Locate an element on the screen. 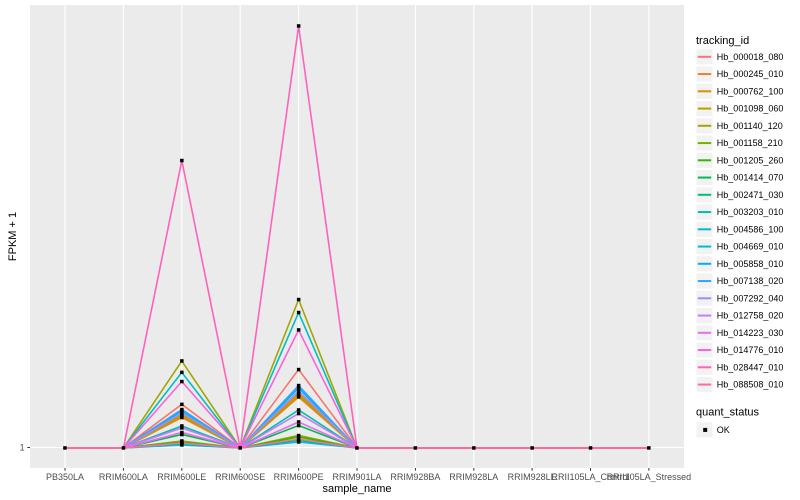 This screenshot has height=500, width=800. svg-text: 1 is located at coordinates (22, 448).